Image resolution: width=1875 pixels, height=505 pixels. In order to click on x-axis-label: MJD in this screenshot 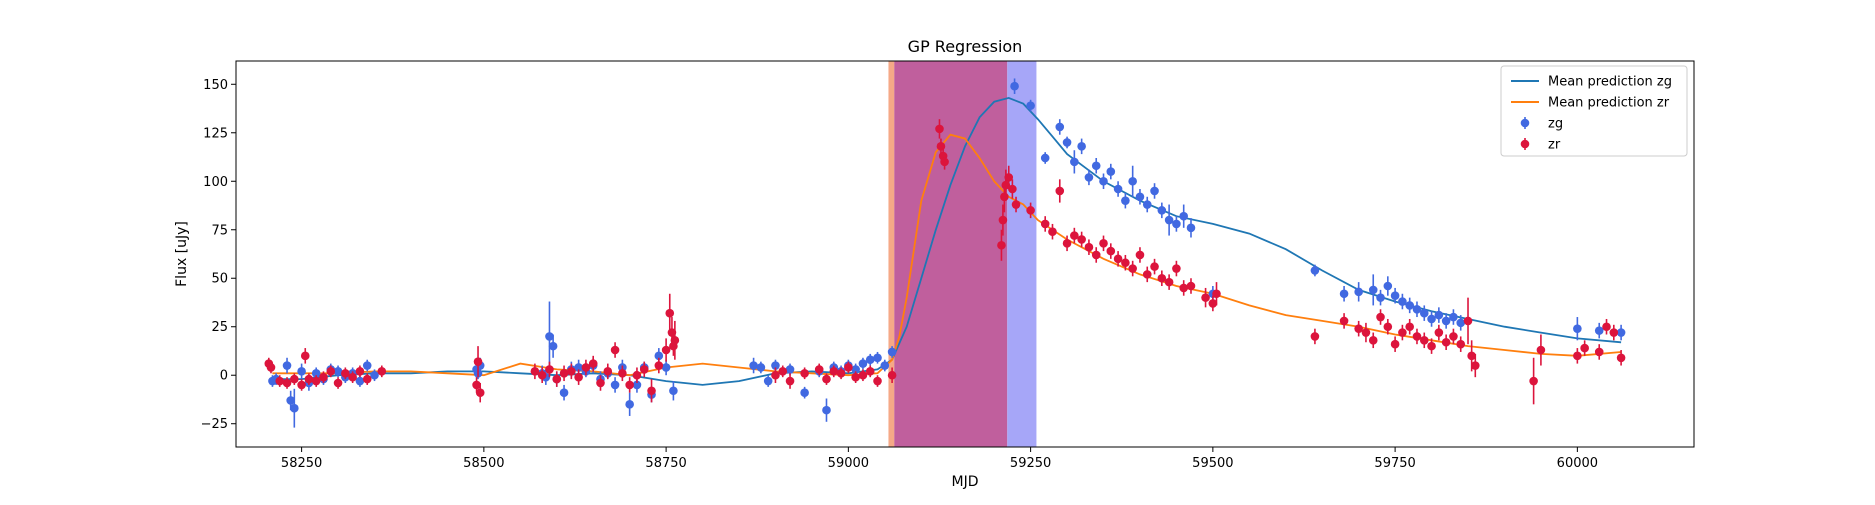, I will do `click(965, 482)`.